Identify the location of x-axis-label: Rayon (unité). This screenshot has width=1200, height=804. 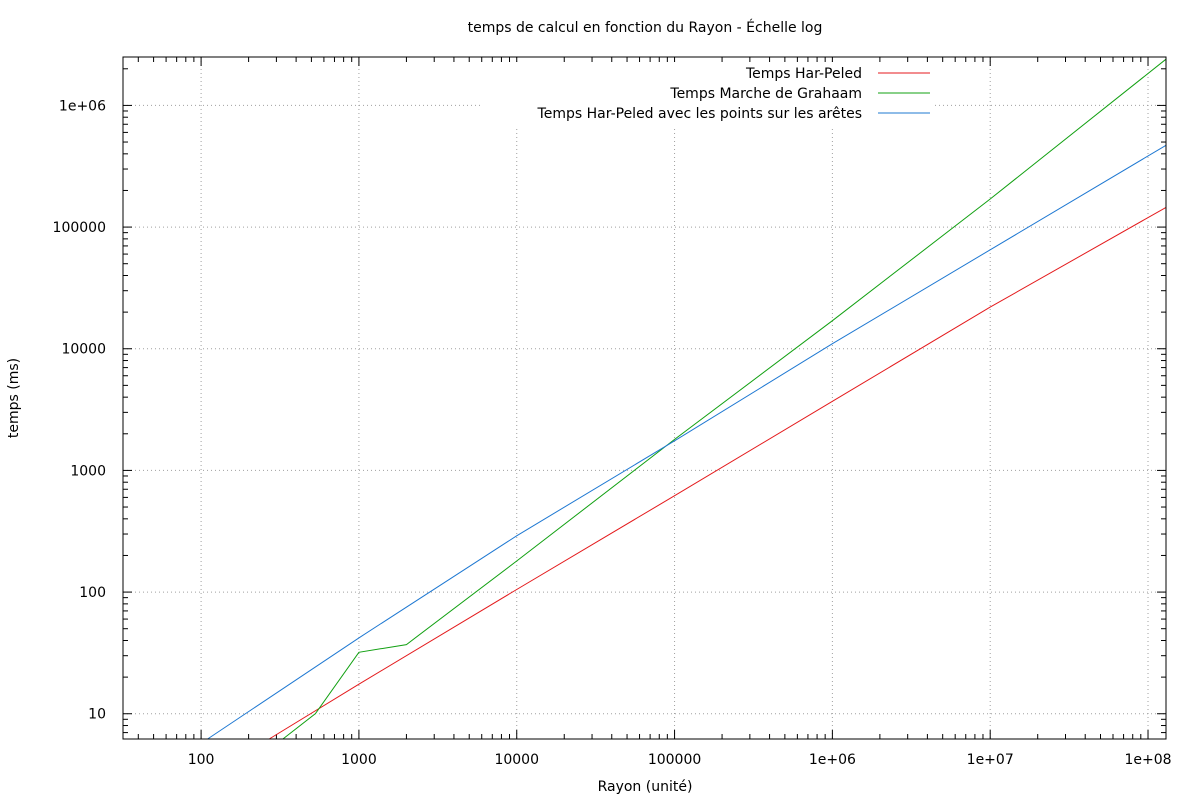
(645, 787).